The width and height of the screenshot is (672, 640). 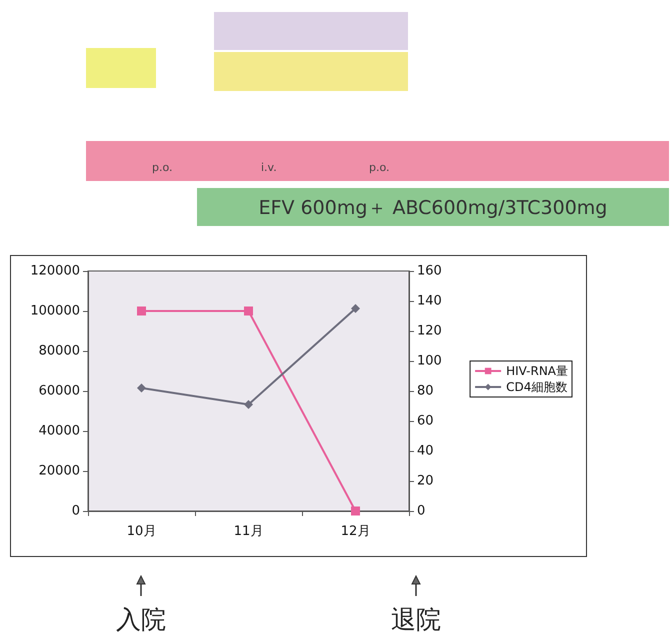 What do you see at coordinates (59, 351) in the screenshot?
I see `y-tick-label: 80000` at bounding box center [59, 351].